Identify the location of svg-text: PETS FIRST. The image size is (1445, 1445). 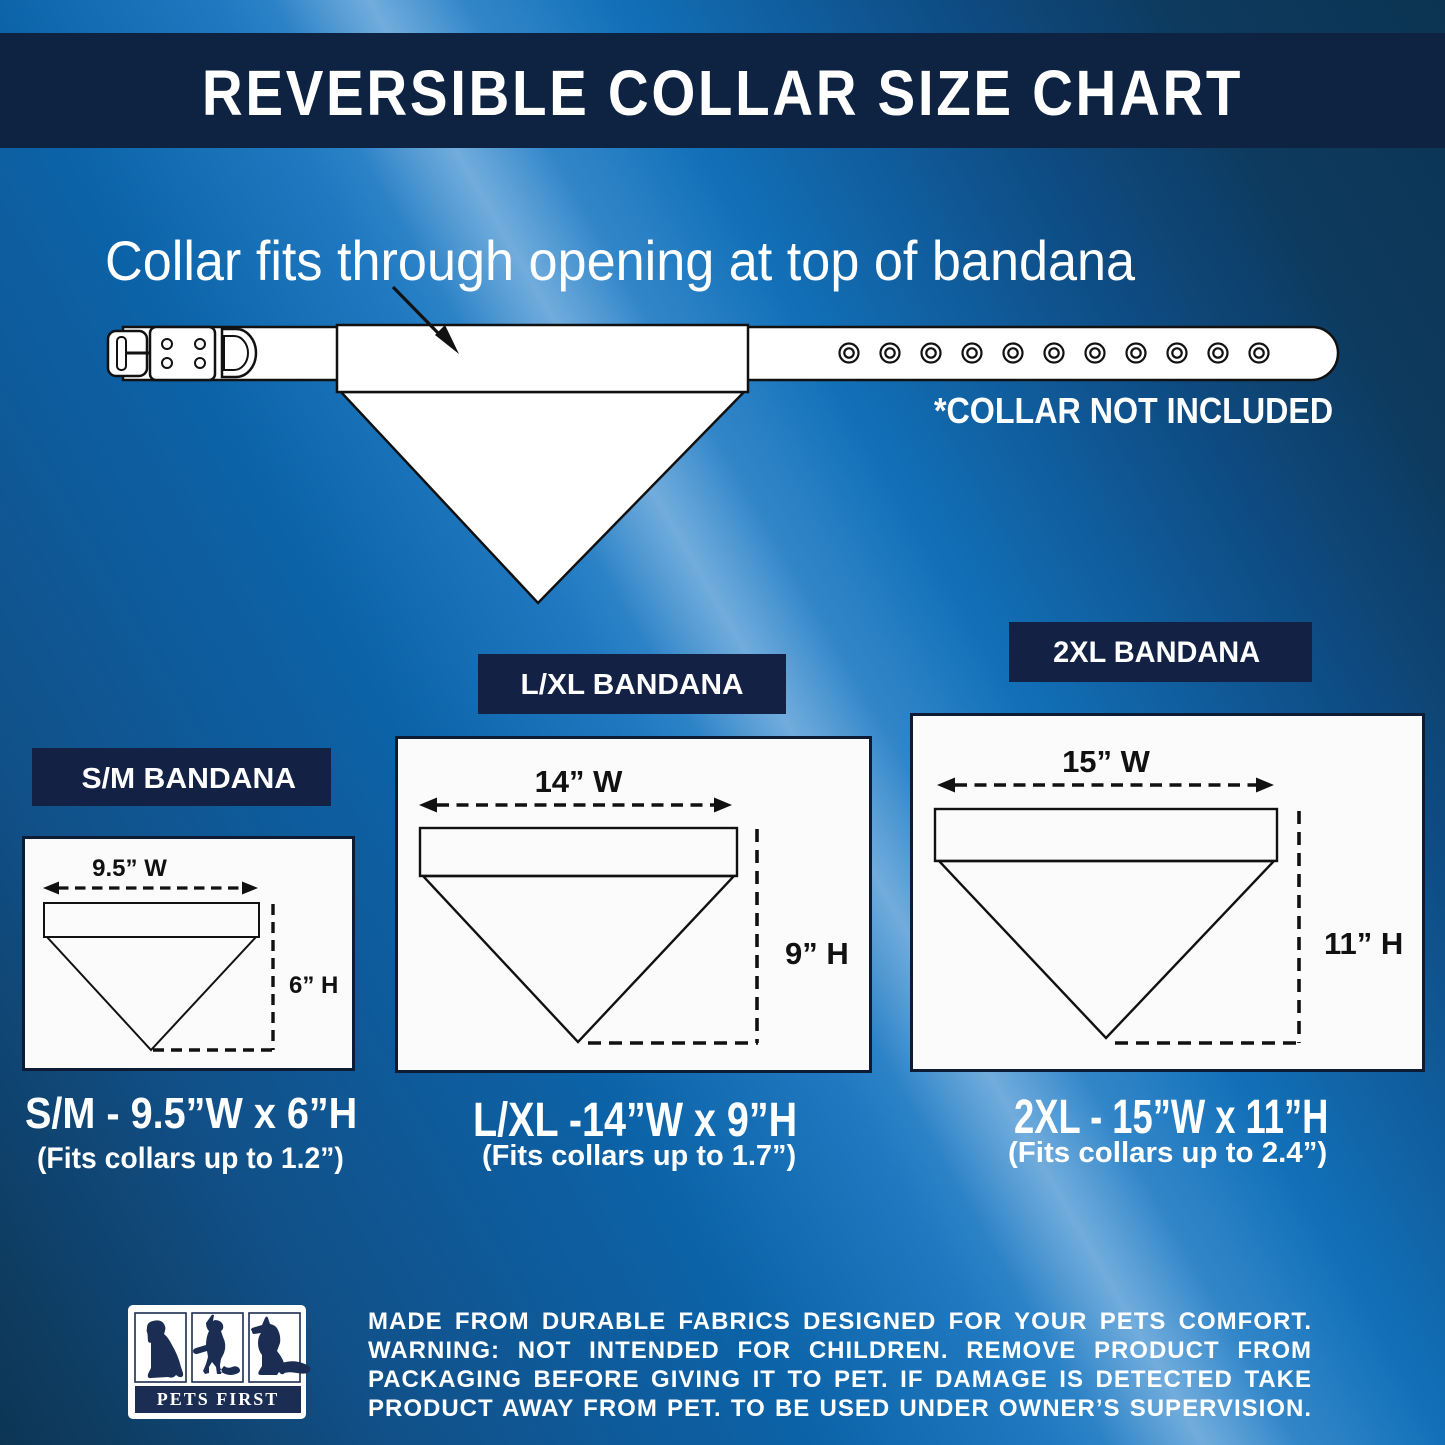
(218, 1399).